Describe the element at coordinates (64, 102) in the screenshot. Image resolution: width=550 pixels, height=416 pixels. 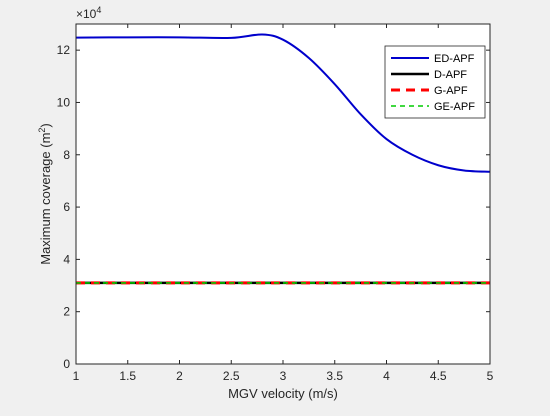
I see `y-tick-label: 10` at that location.